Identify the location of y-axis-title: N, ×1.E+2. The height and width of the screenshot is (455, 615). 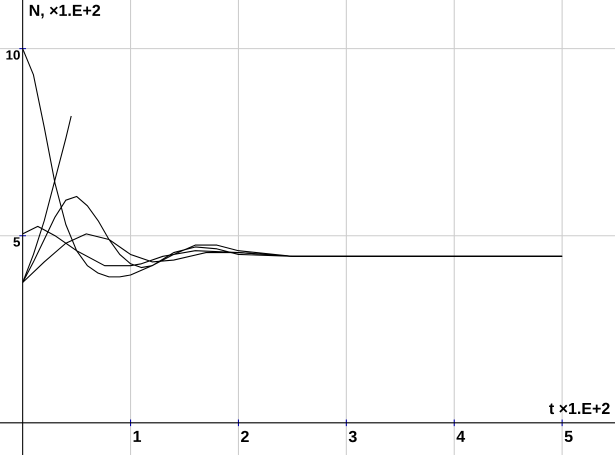
(65, 11).